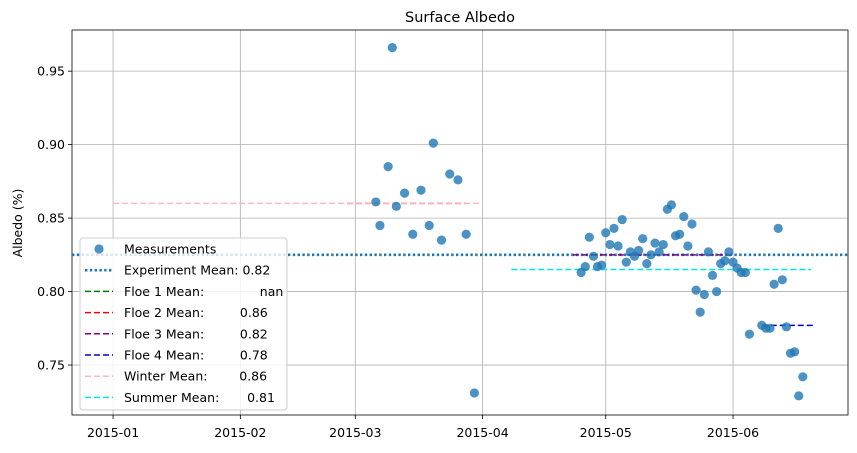 Image resolution: width=857 pixels, height=453 pixels. I want to click on legend-entry: Floe 1 Mean: nan, so click(203, 291).